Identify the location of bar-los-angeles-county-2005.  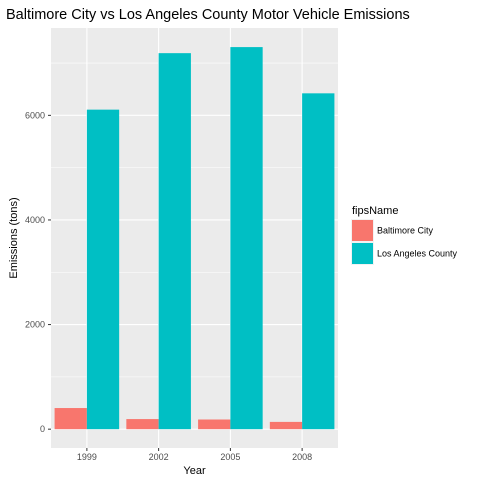
(246, 238).